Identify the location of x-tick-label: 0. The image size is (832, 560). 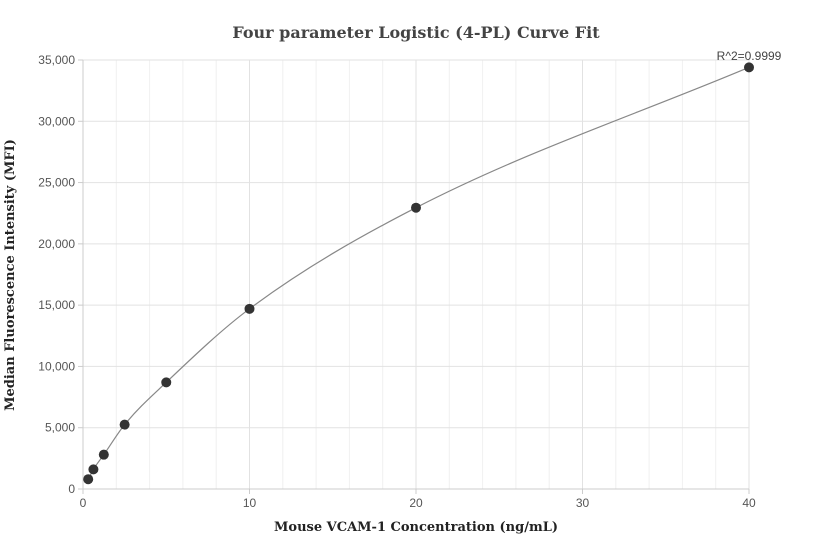
(83, 503).